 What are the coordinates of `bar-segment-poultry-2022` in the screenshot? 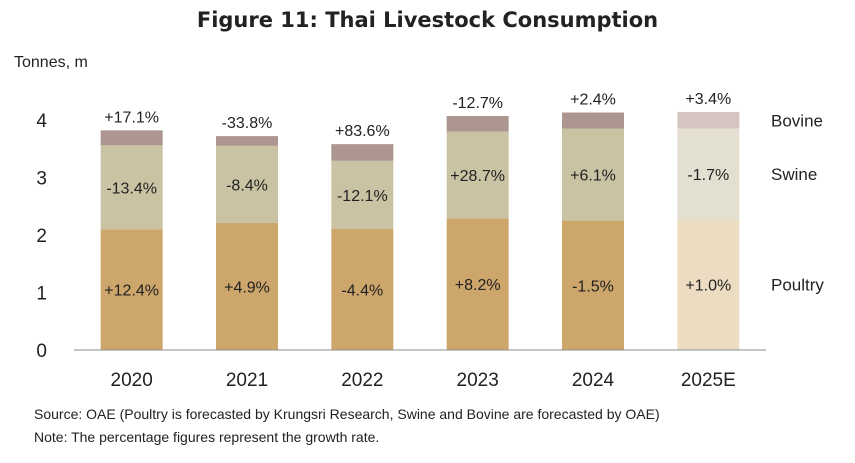 It's located at (362, 289).